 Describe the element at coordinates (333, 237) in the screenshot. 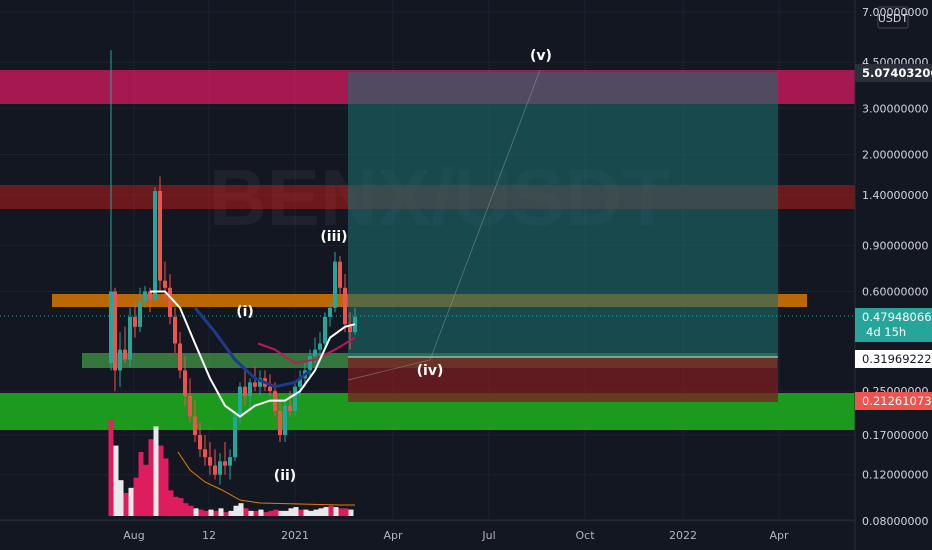

I see `wave-label-iii: (iii)` at that location.